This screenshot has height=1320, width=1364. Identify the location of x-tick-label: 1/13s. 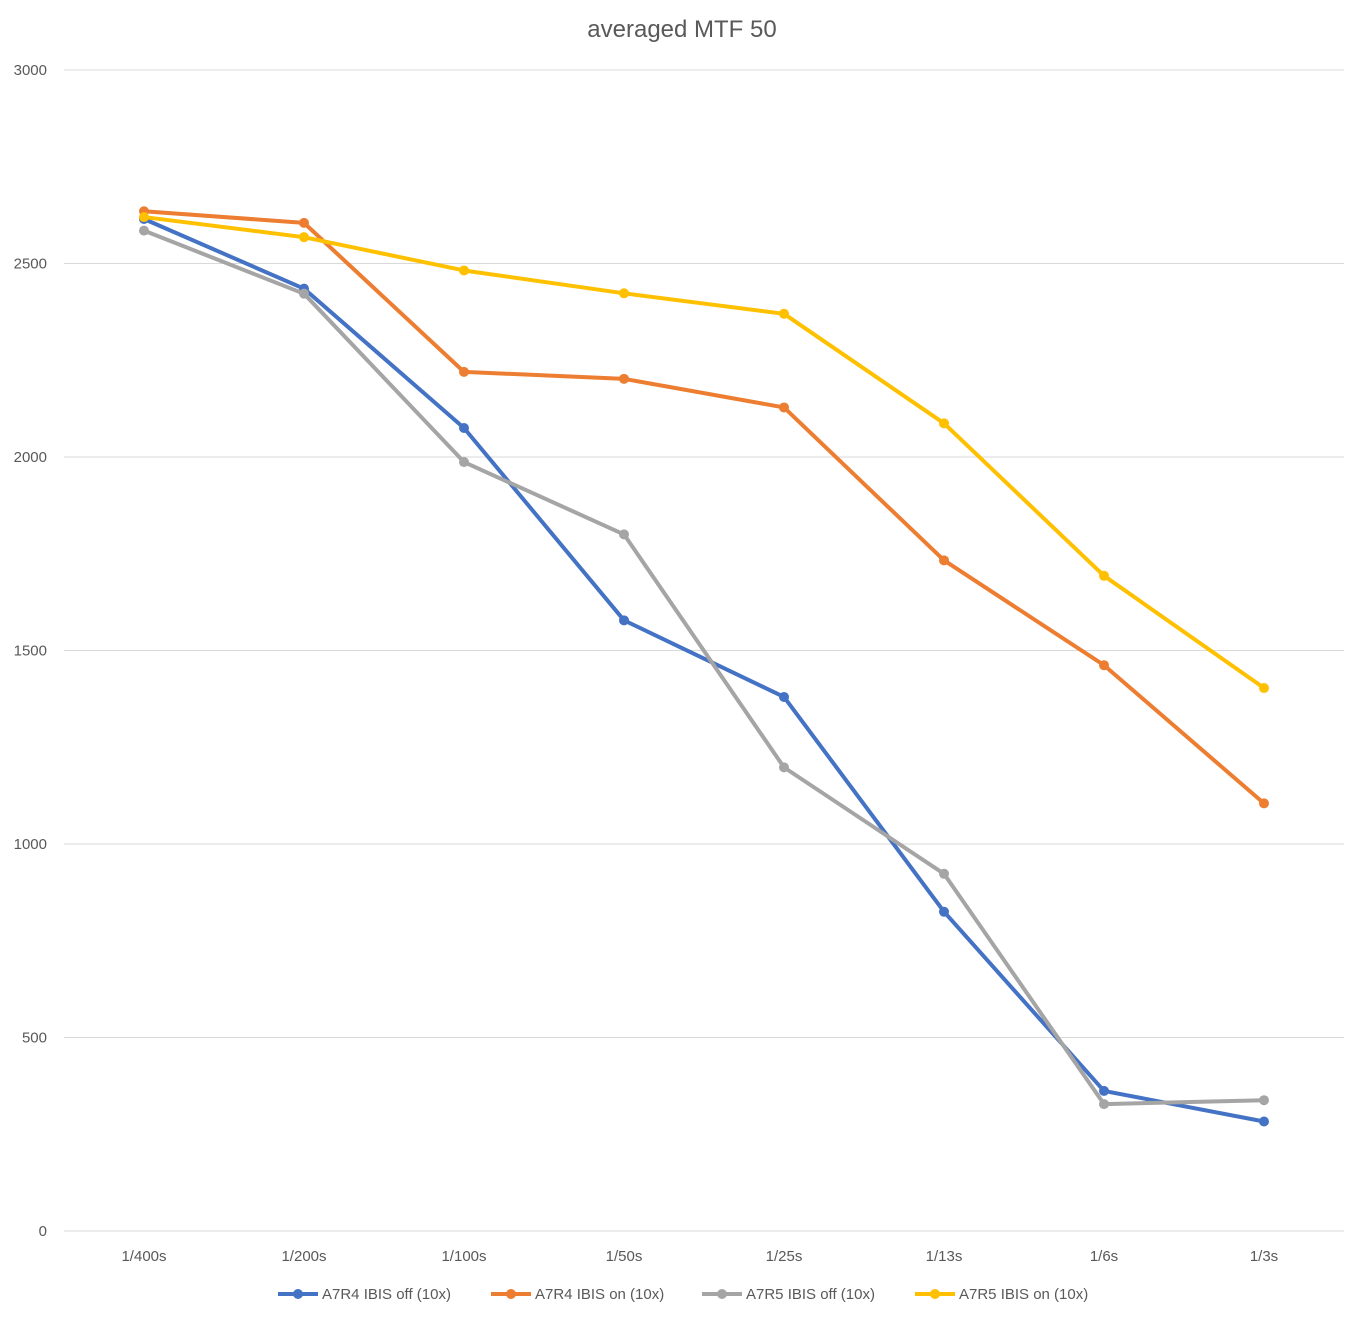
(944, 1256).